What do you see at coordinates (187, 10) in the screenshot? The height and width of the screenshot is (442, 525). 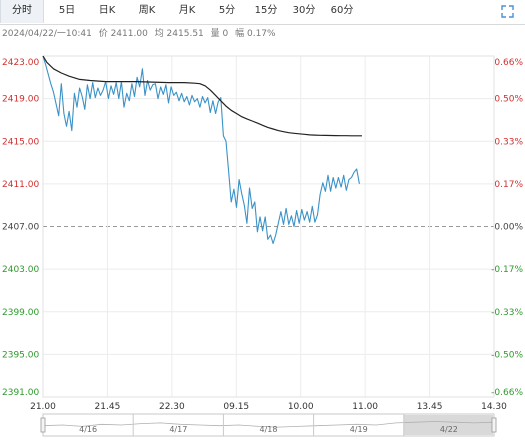 I see `tab-monthly-k: 月K` at bounding box center [187, 10].